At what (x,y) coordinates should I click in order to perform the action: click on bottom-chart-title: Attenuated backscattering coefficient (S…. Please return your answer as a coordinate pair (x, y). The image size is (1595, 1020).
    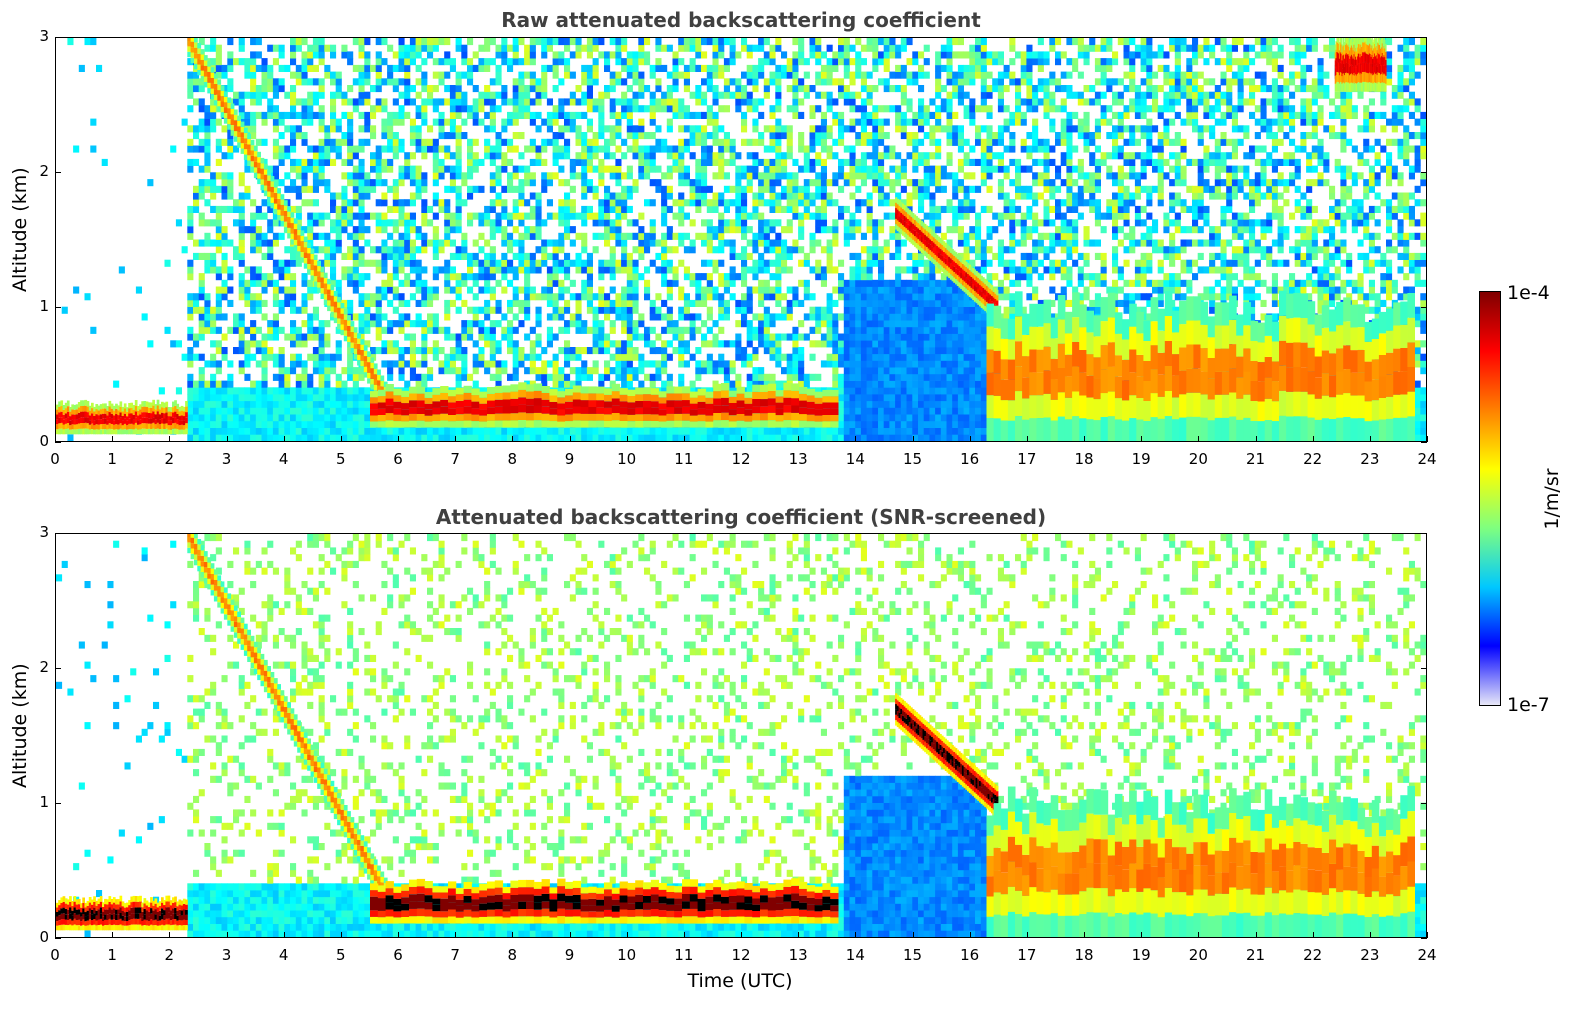
    Looking at the image, I should click on (741, 517).